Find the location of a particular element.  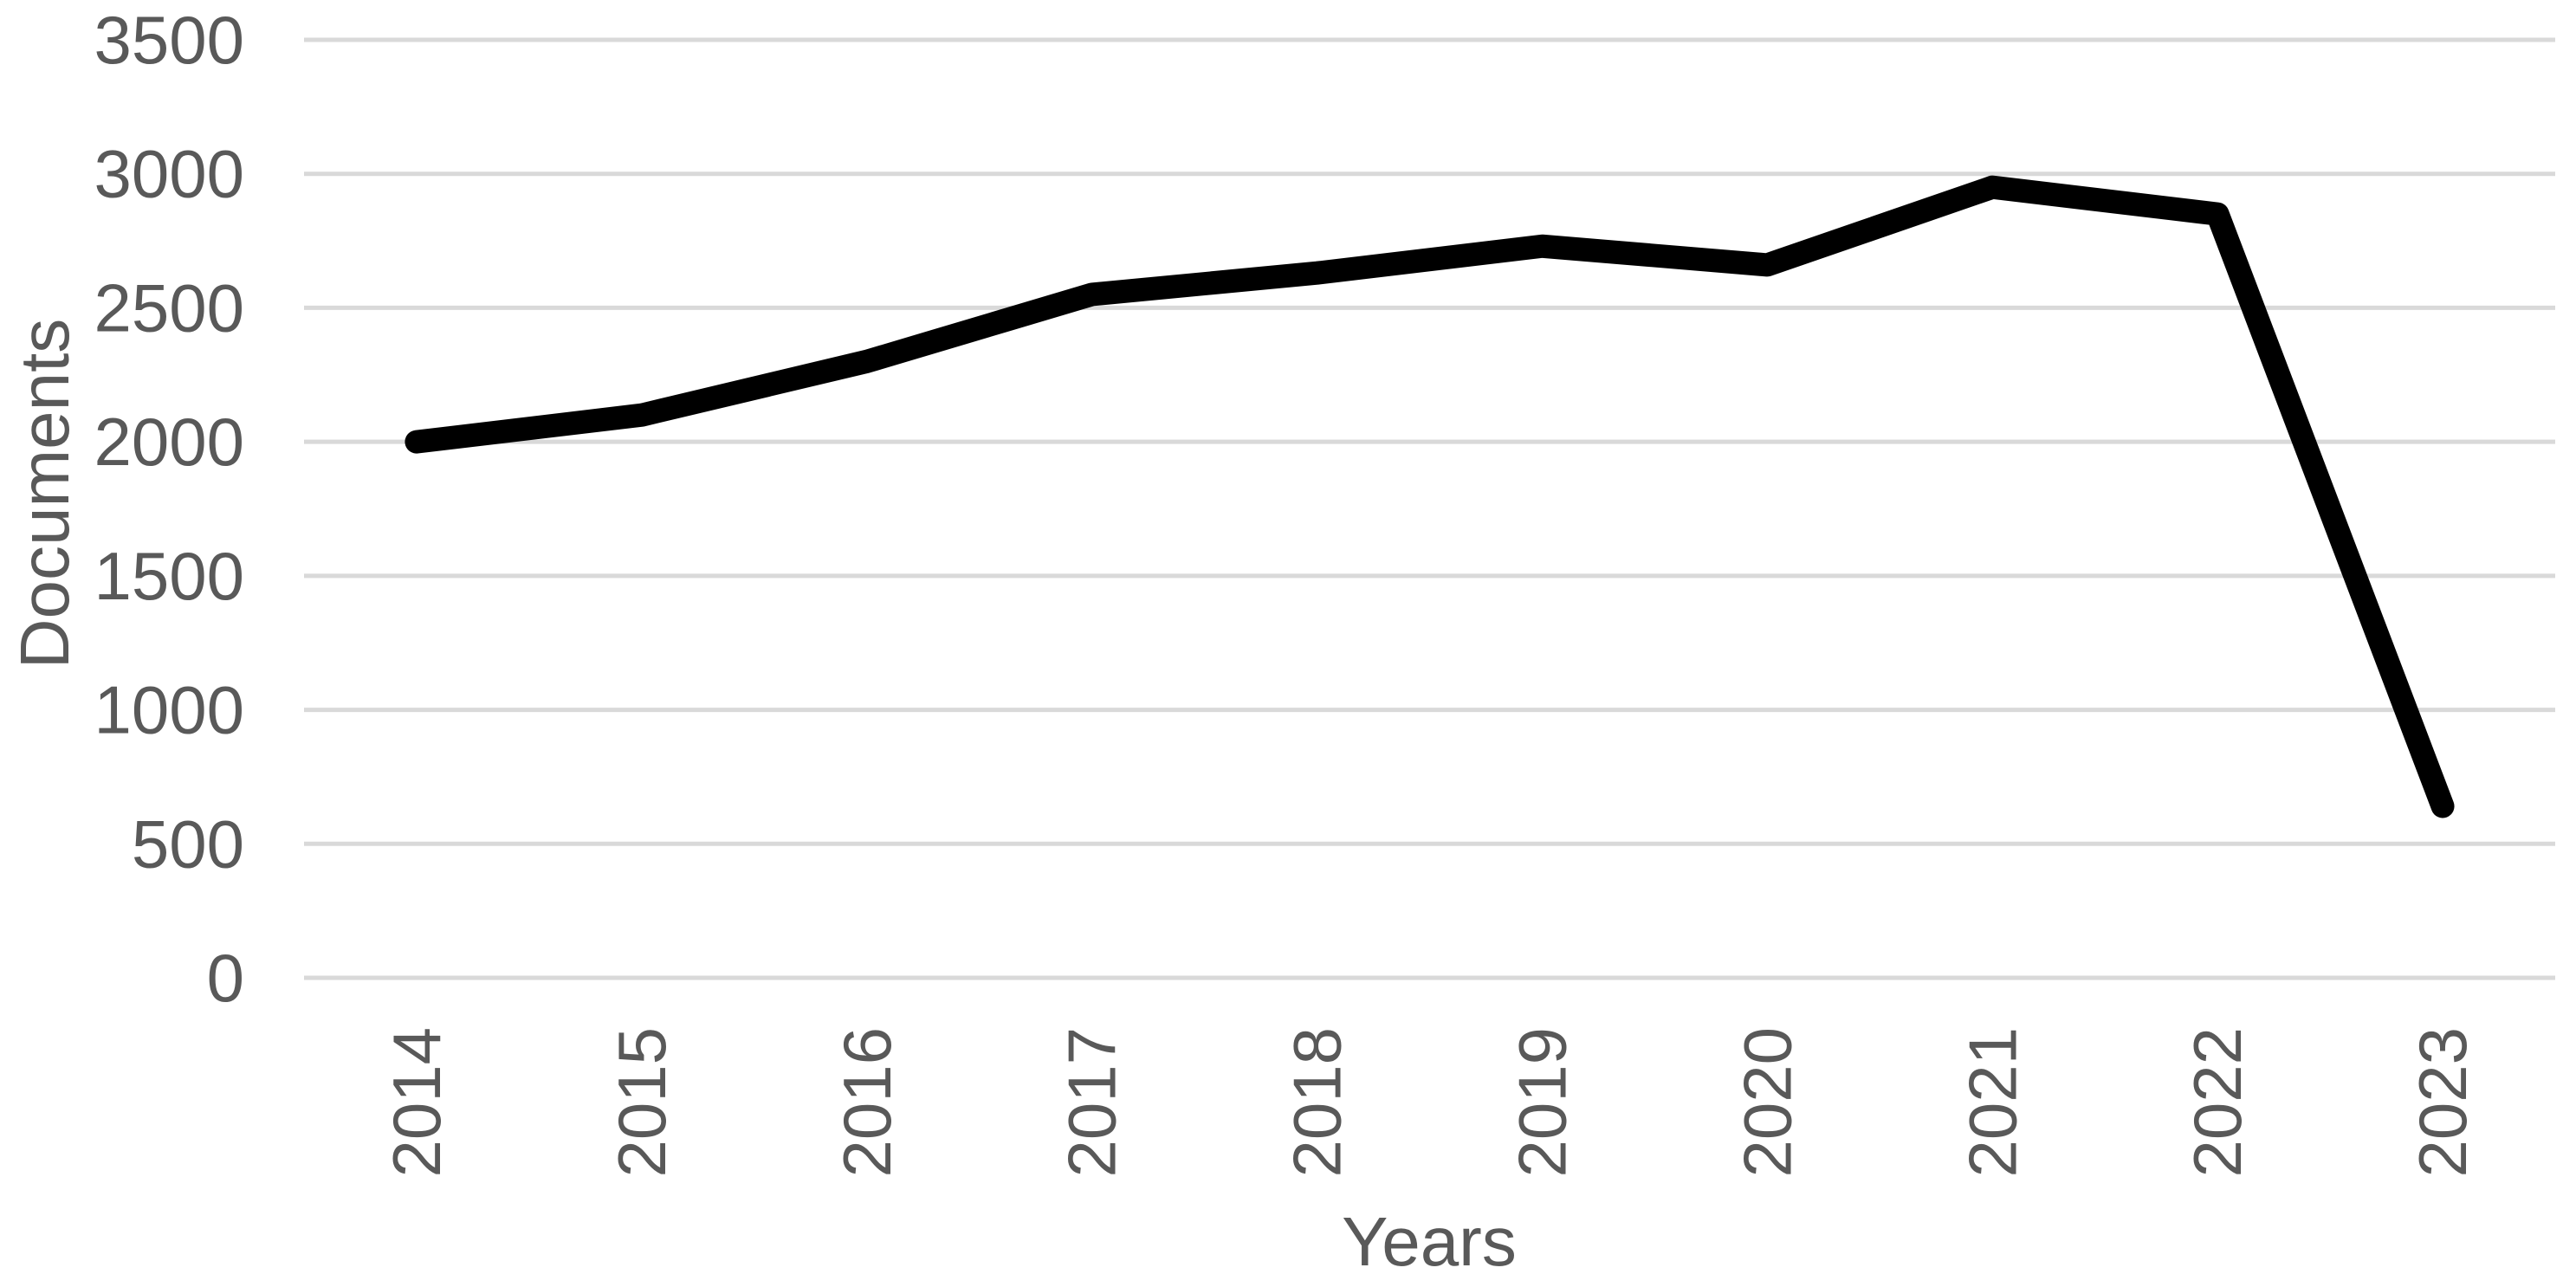

y-axis-title: Documents is located at coordinates (44, 493).